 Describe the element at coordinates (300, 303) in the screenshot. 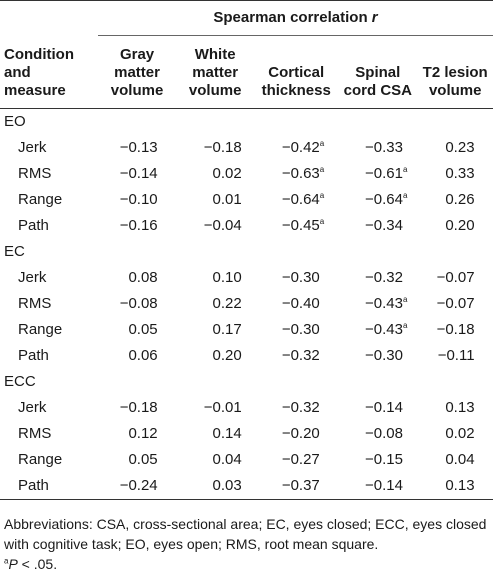

I see `correlation-value: −0.40` at that location.